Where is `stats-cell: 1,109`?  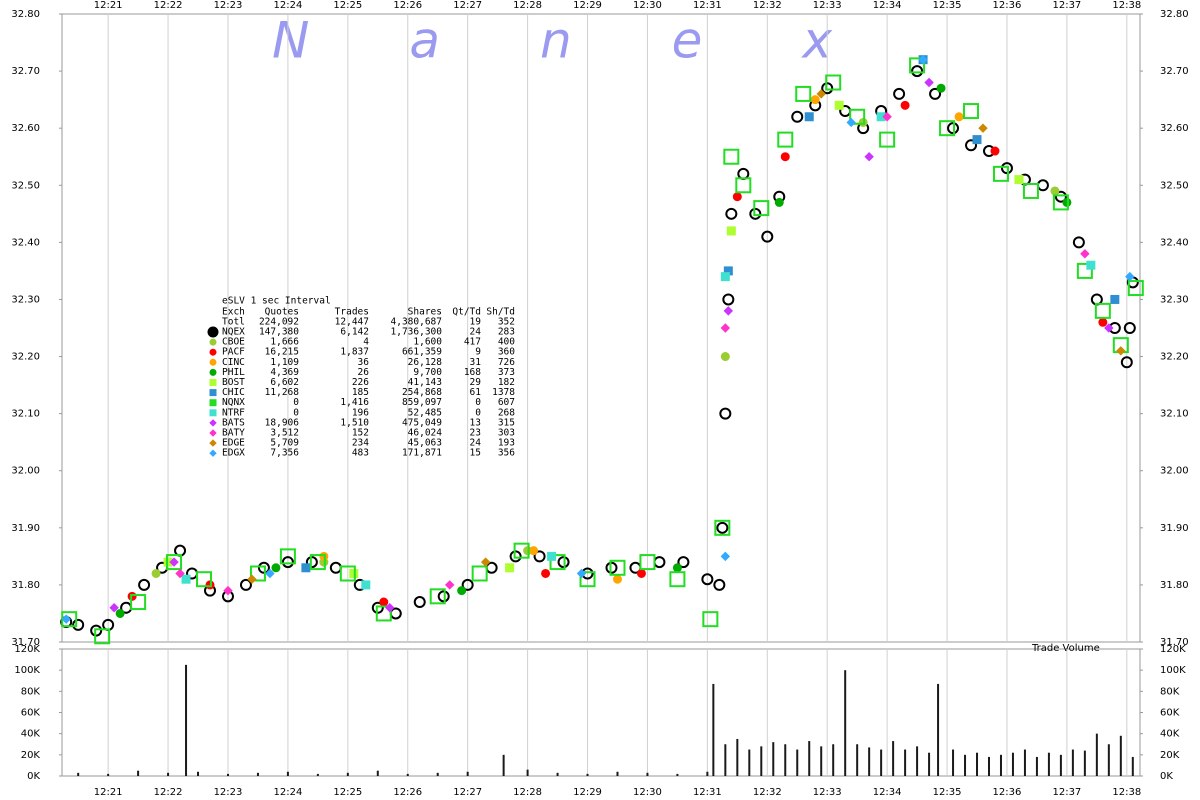 stats-cell: 1,109 is located at coordinates (284, 362).